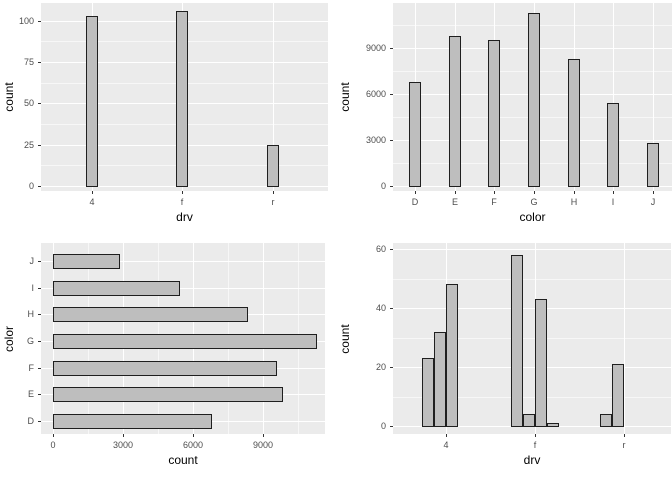  I want to click on x-tick-label: F, so click(494, 202).